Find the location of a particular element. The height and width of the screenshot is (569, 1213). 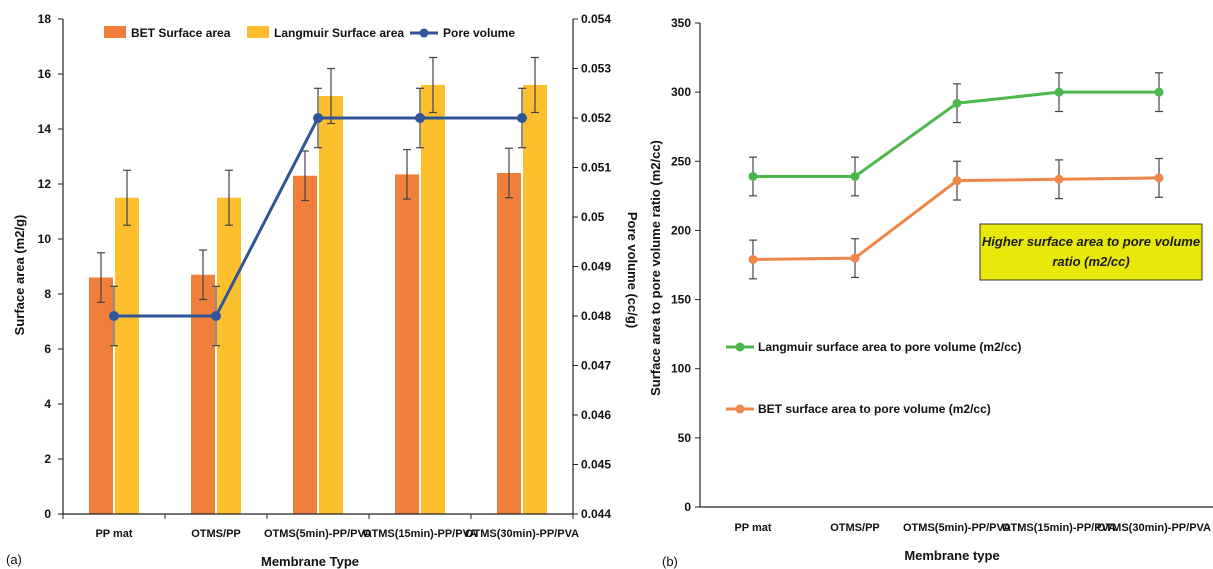

annotation-box is located at coordinates (1091, 252).